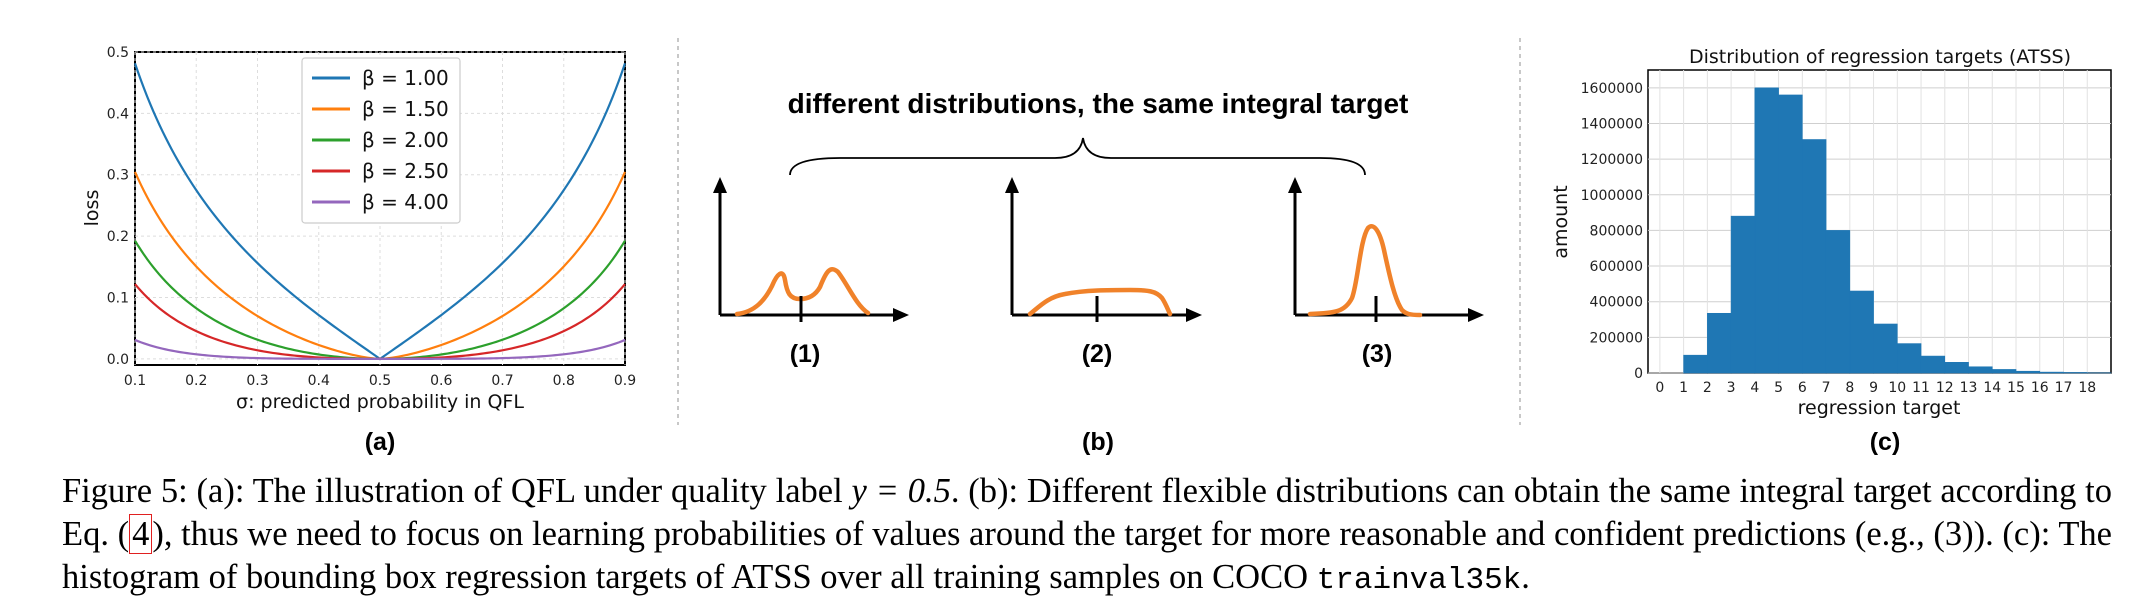 This screenshot has width=2151, height=615. What do you see at coordinates (405, 202) in the screenshot?
I see `panel-a-legend-entry: β = 4.00` at bounding box center [405, 202].